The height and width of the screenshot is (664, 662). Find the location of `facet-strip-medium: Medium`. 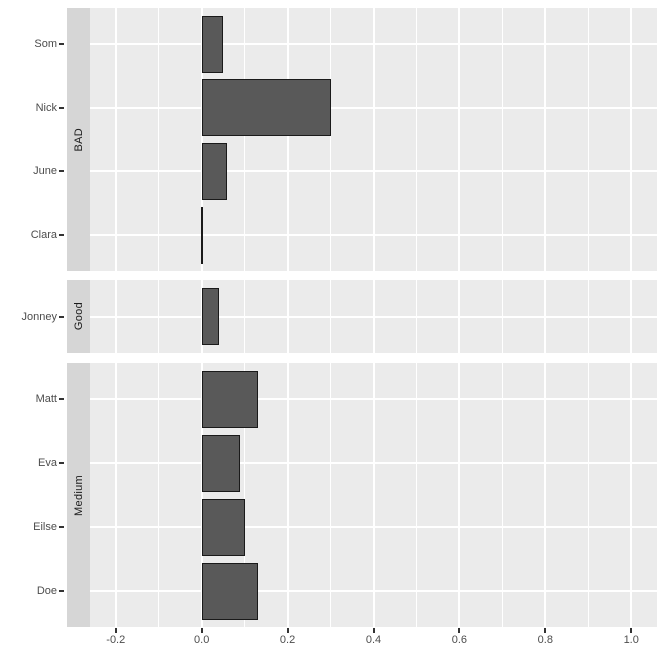

facet-strip-medium: Medium is located at coordinates (78, 495).